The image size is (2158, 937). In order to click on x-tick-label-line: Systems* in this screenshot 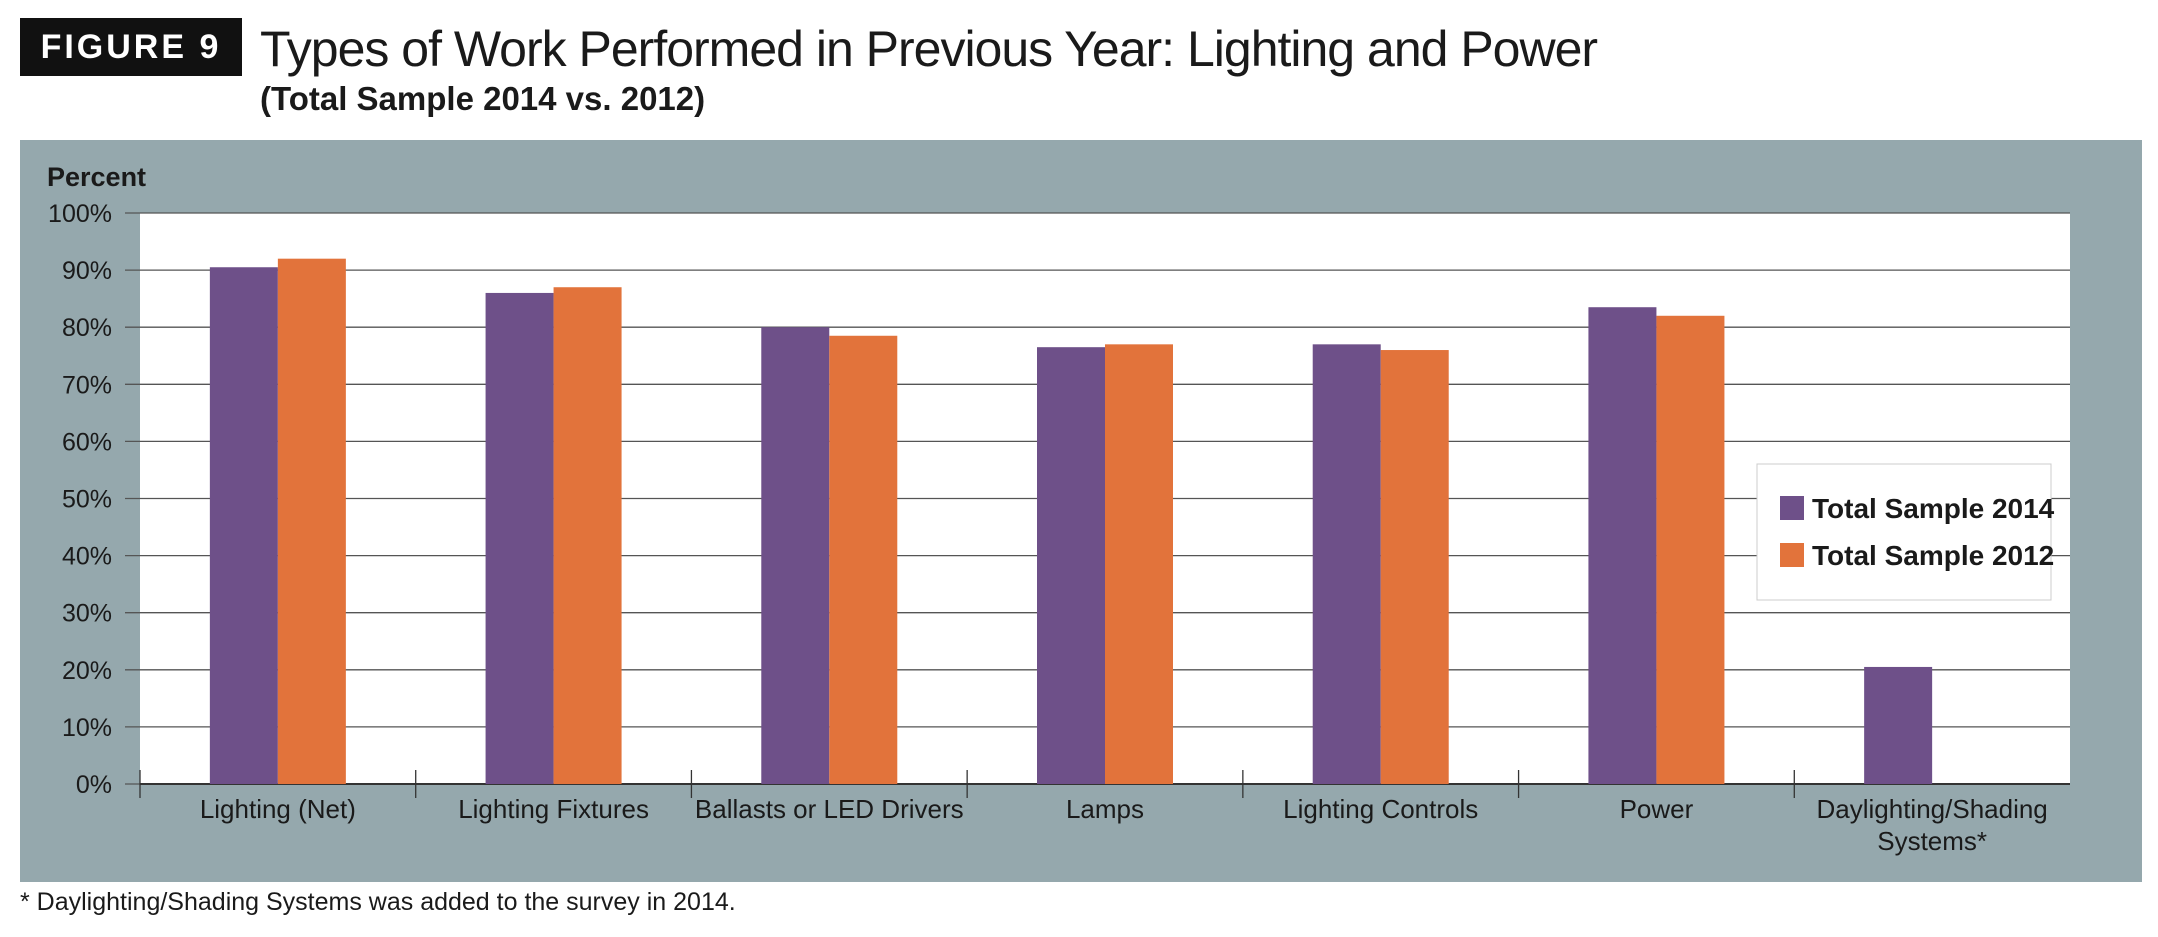, I will do `click(1932, 841)`.